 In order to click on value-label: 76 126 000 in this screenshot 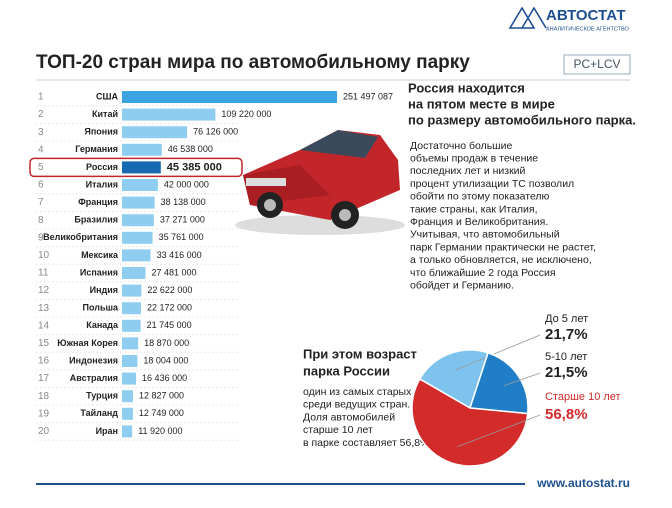, I will do `click(215, 132)`.